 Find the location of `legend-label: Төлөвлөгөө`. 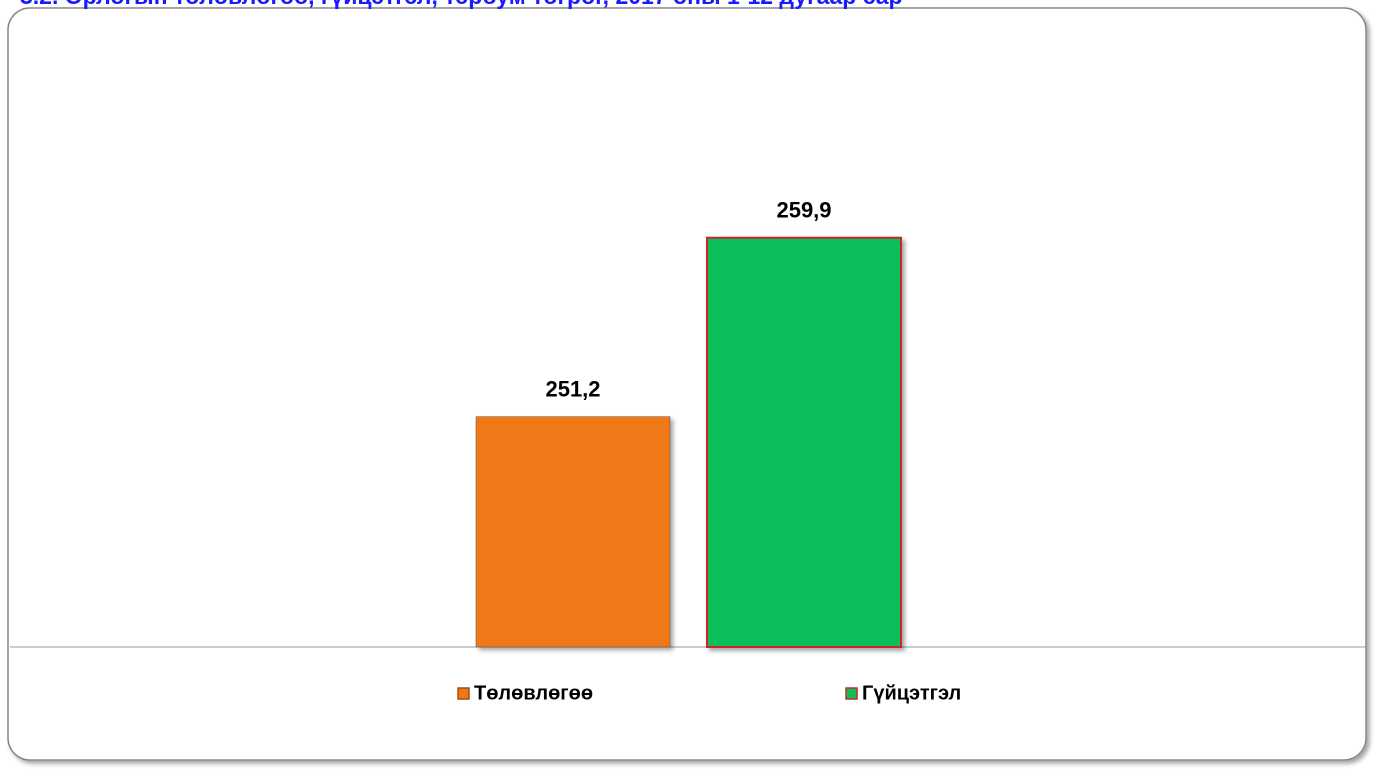

legend-label: Төлөвлөгөө is located at coordinates (533, 693).